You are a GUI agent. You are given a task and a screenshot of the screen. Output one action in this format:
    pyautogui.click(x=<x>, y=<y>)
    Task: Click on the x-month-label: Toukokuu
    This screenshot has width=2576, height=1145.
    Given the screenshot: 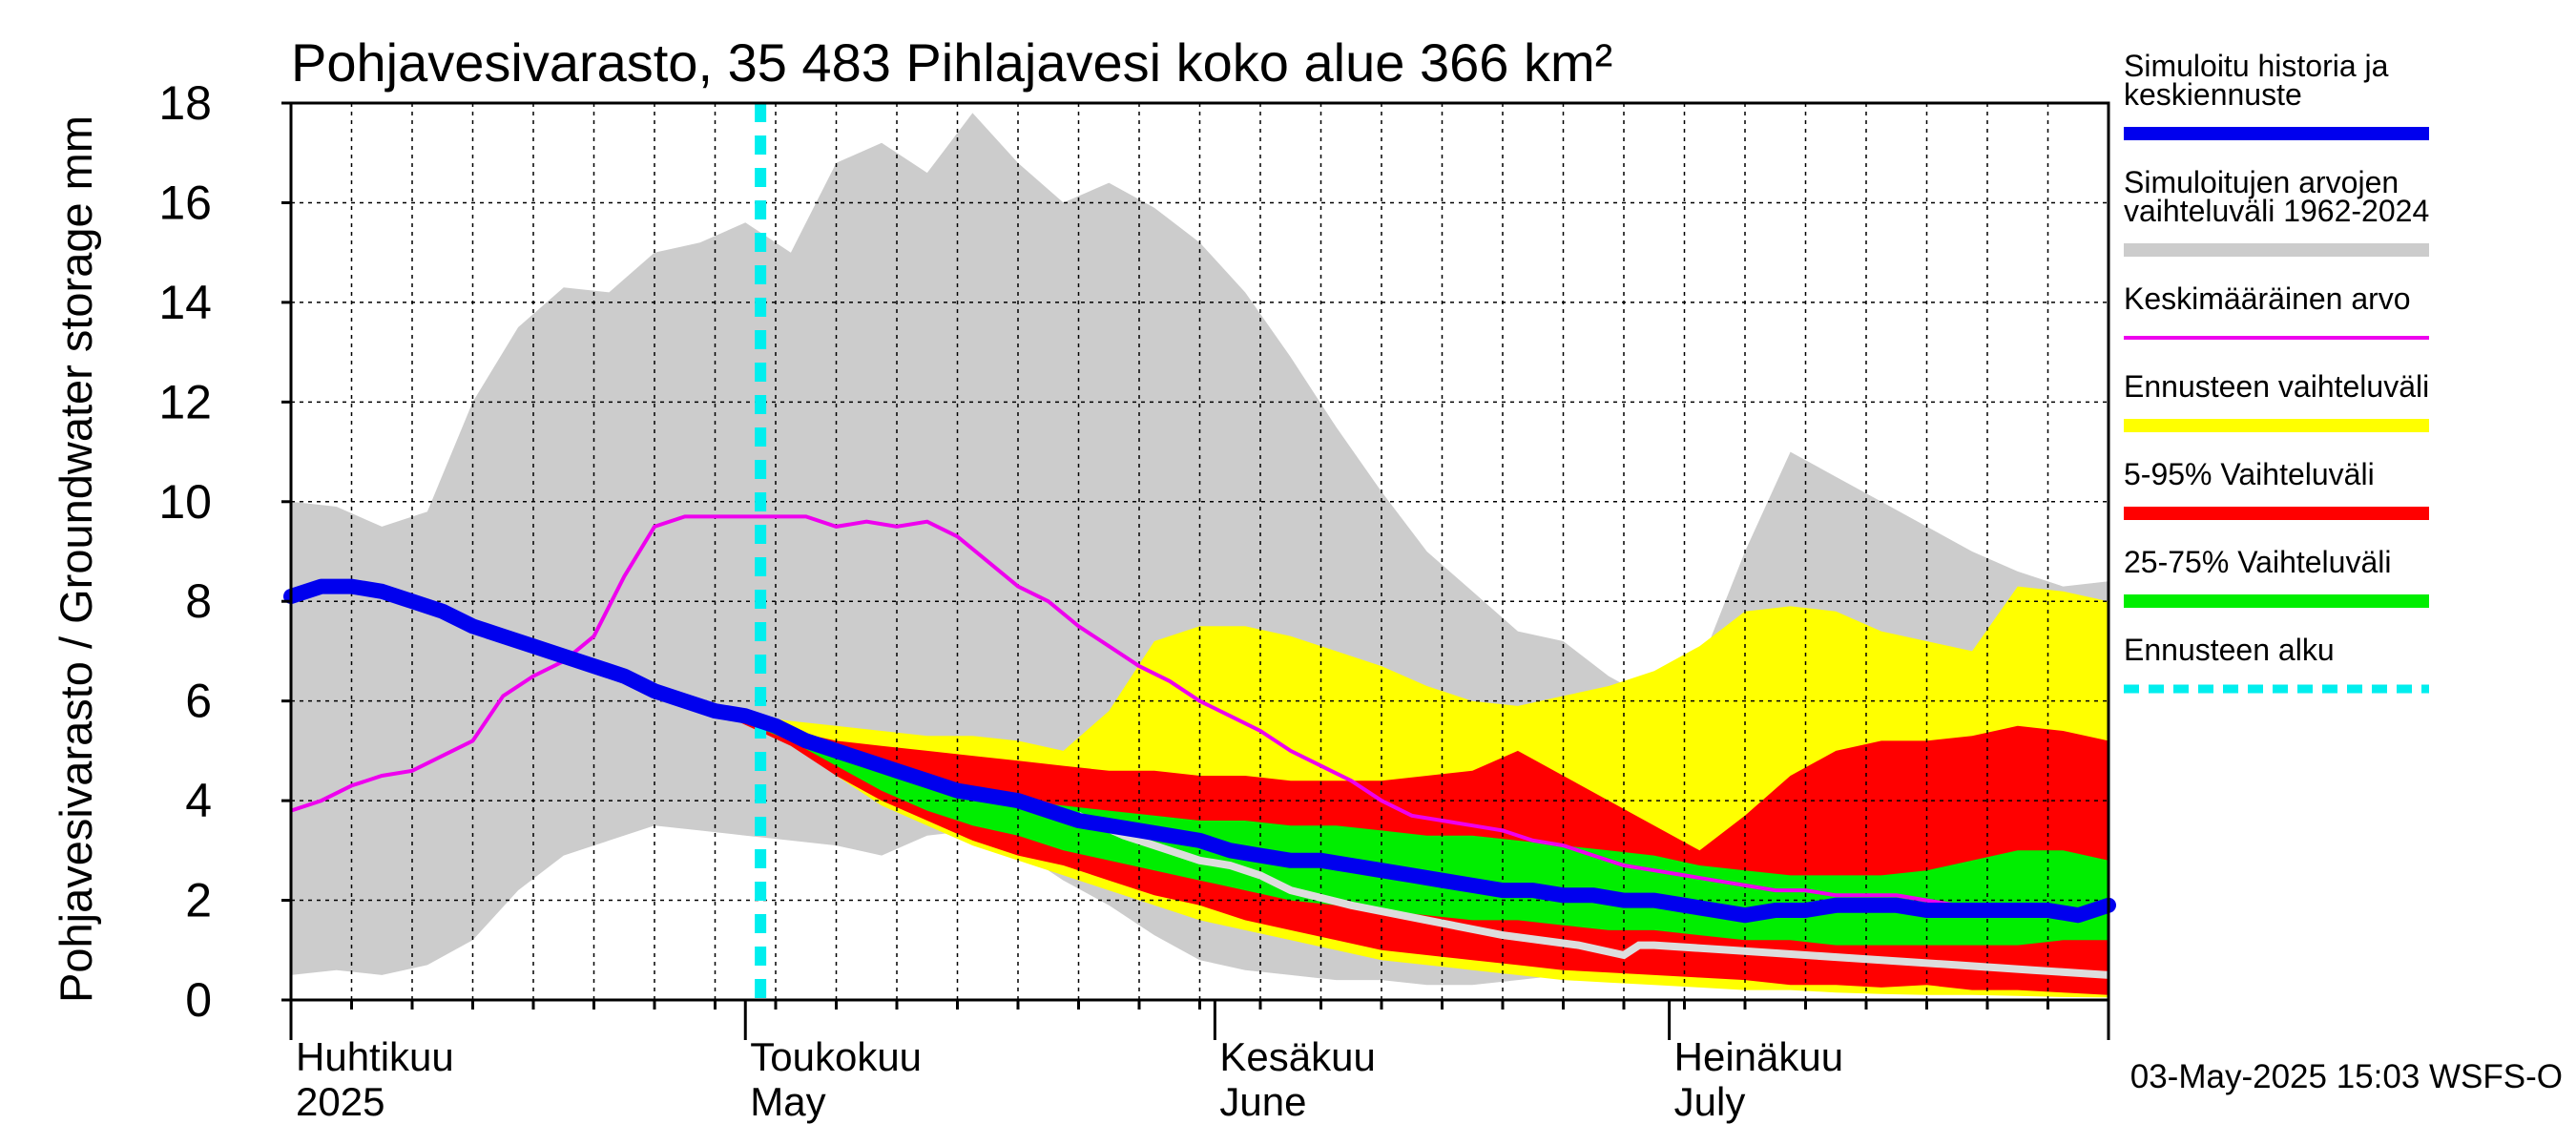 What is the action you would take?
    pyautogui.click(x=836, y=1056)
    